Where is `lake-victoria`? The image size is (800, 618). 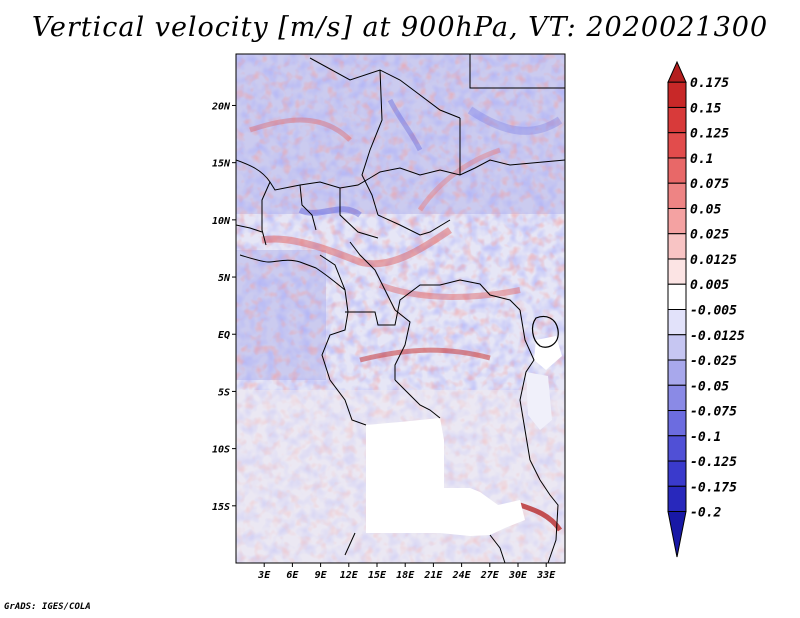 lake-victoria is located at coordinates (545, 331).